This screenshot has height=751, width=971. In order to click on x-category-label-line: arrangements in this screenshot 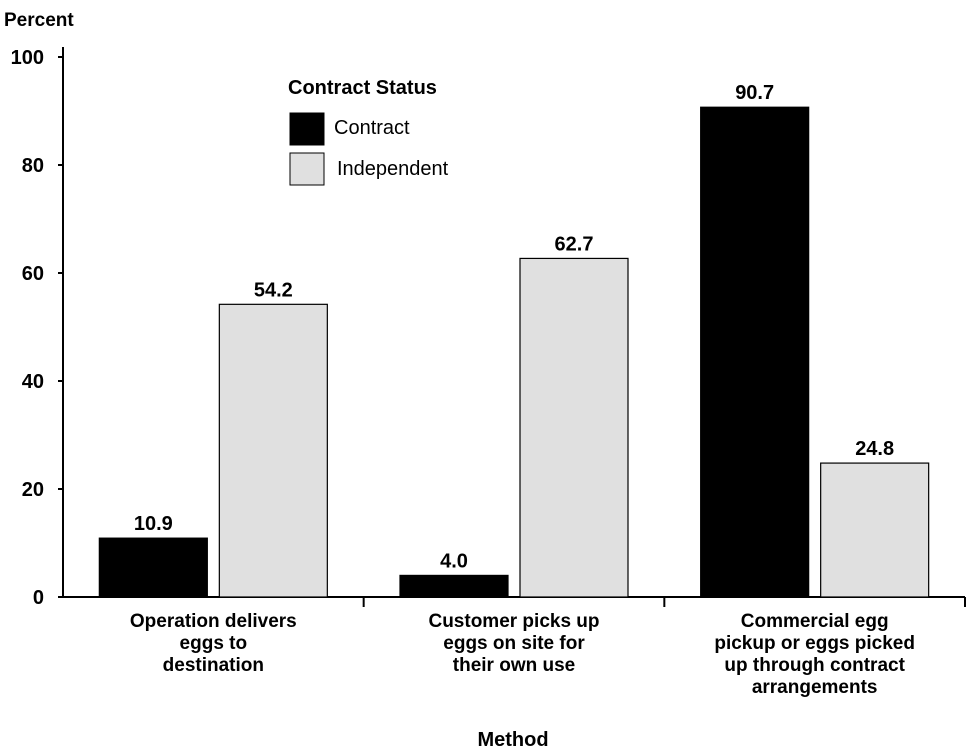, I will do `click(815, 687)`.